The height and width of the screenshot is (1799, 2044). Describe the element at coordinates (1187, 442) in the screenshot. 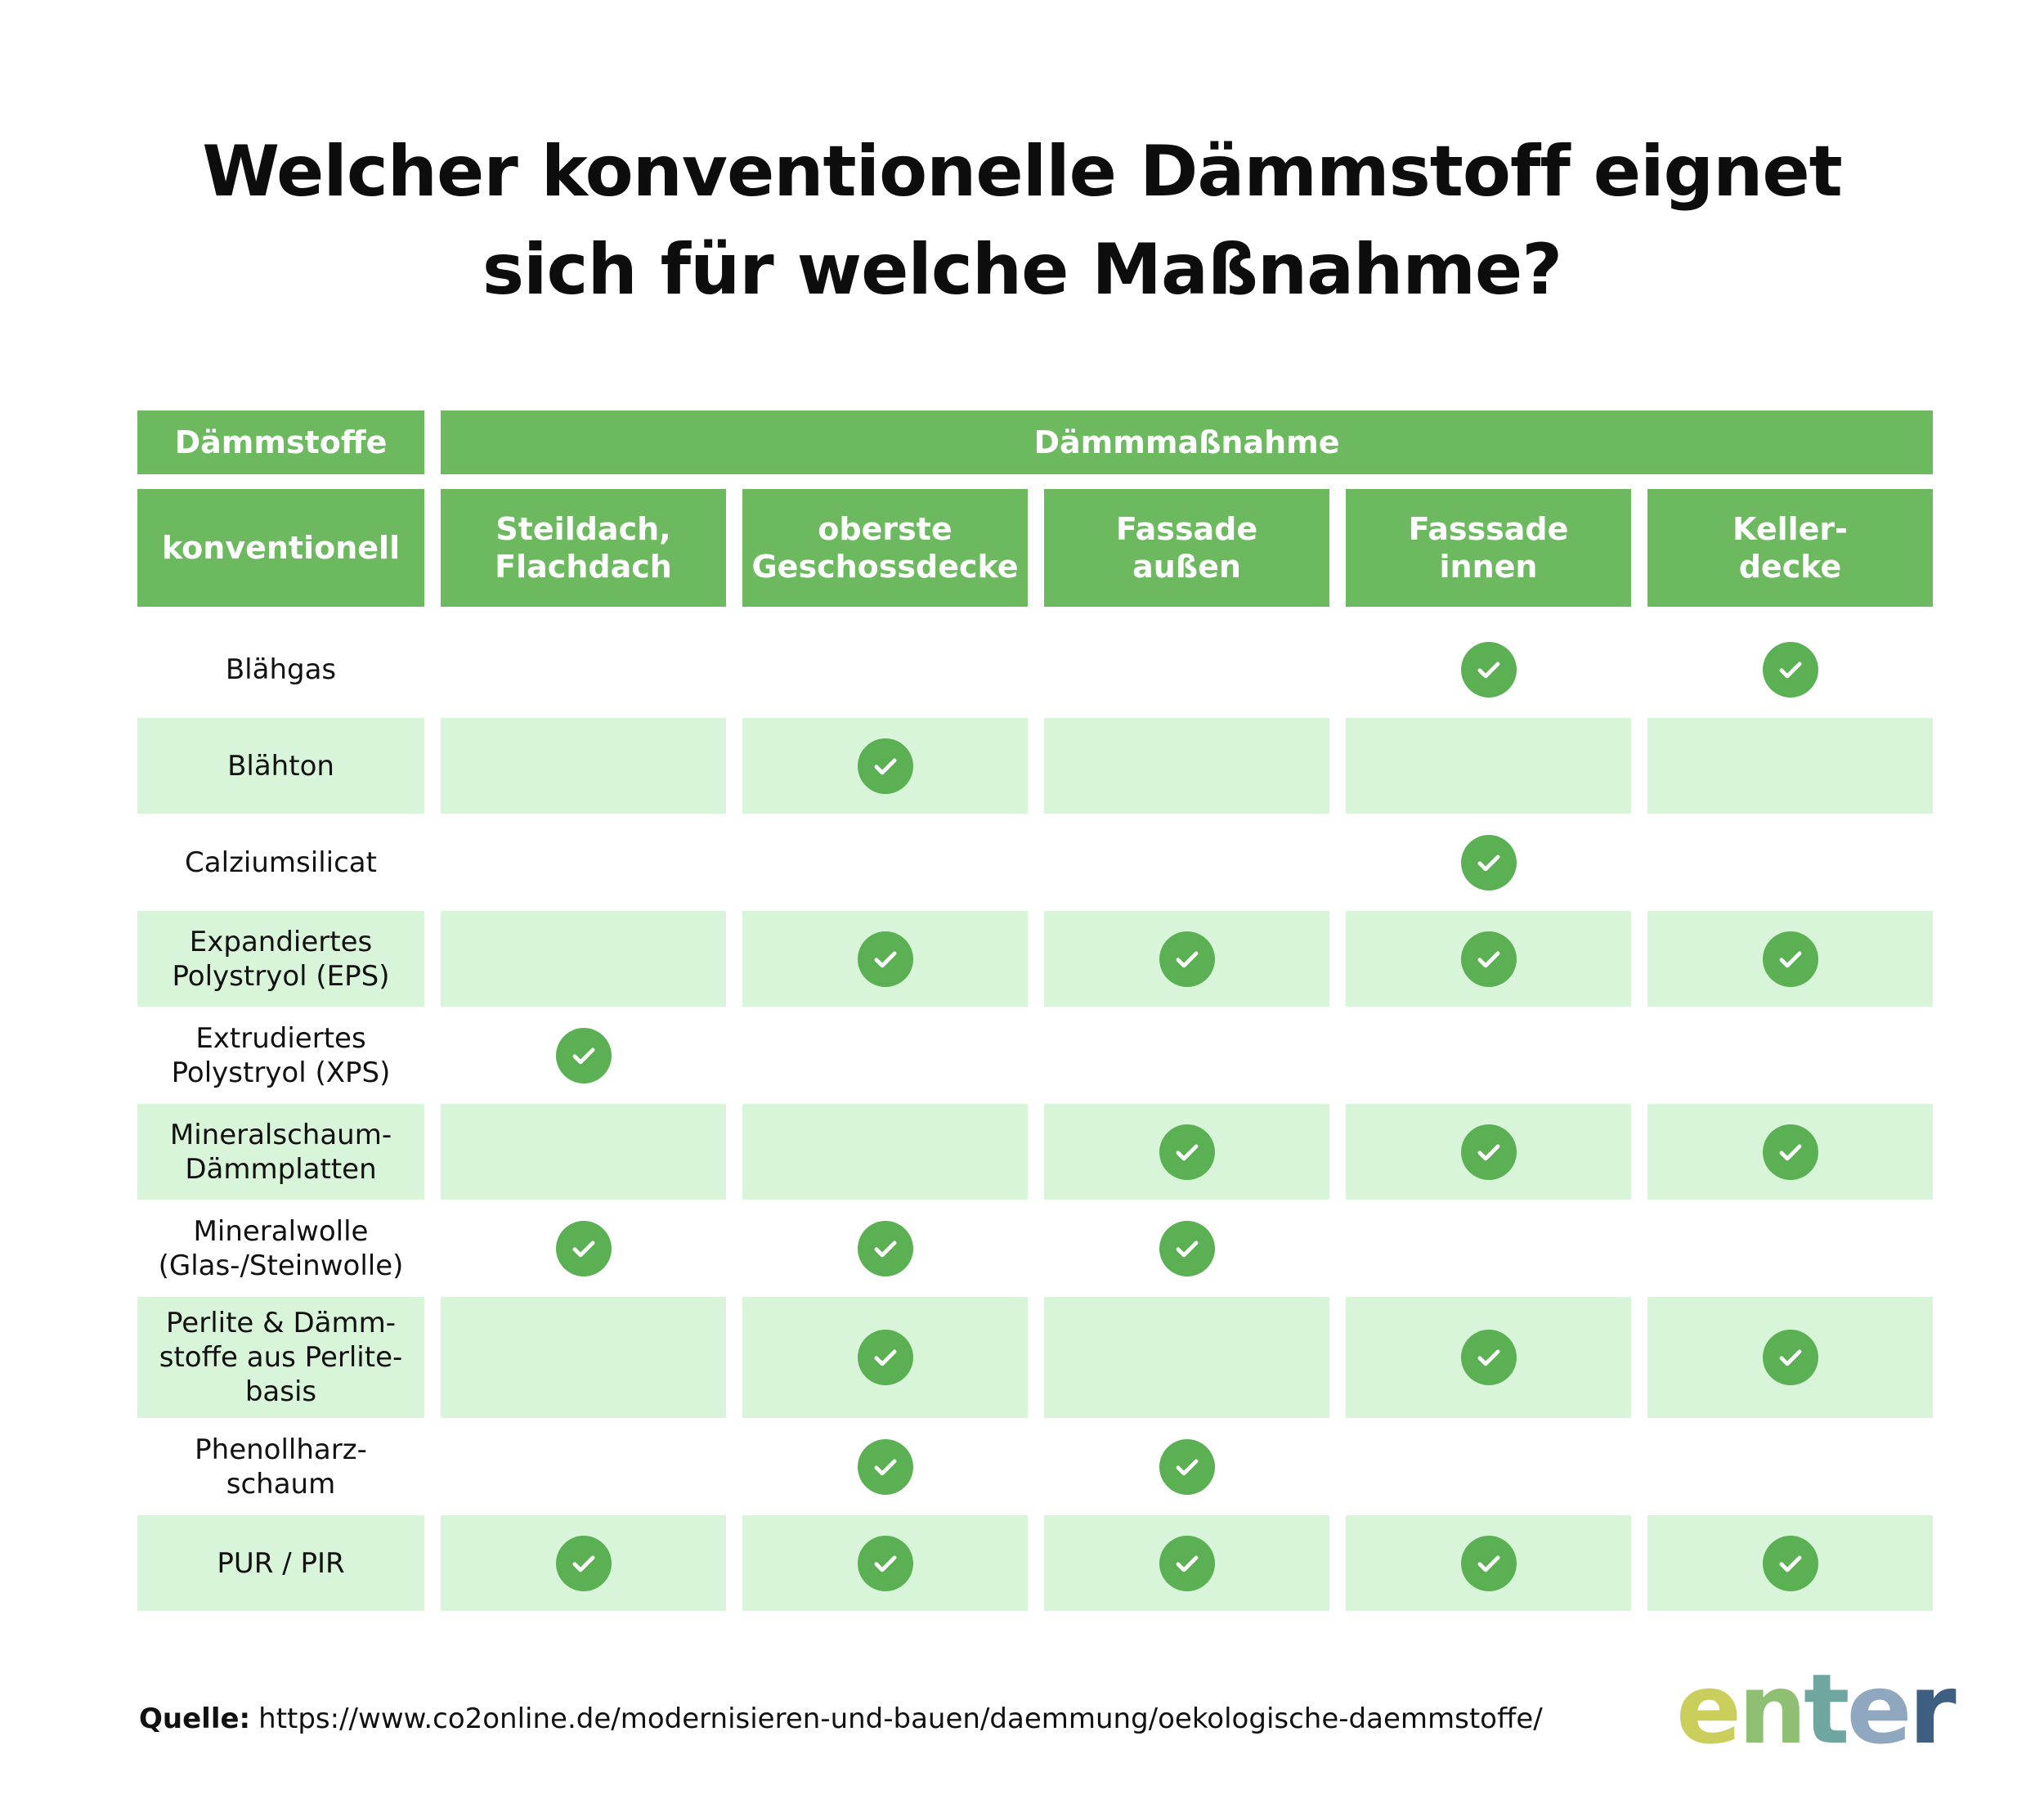

I see `header-measures: Dämmmaßnahme` at that location.